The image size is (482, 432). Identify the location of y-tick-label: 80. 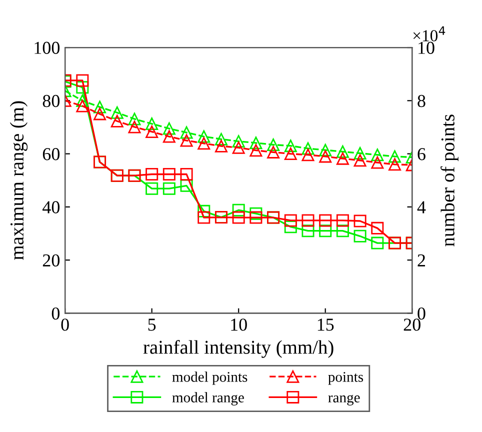
(51, 101).